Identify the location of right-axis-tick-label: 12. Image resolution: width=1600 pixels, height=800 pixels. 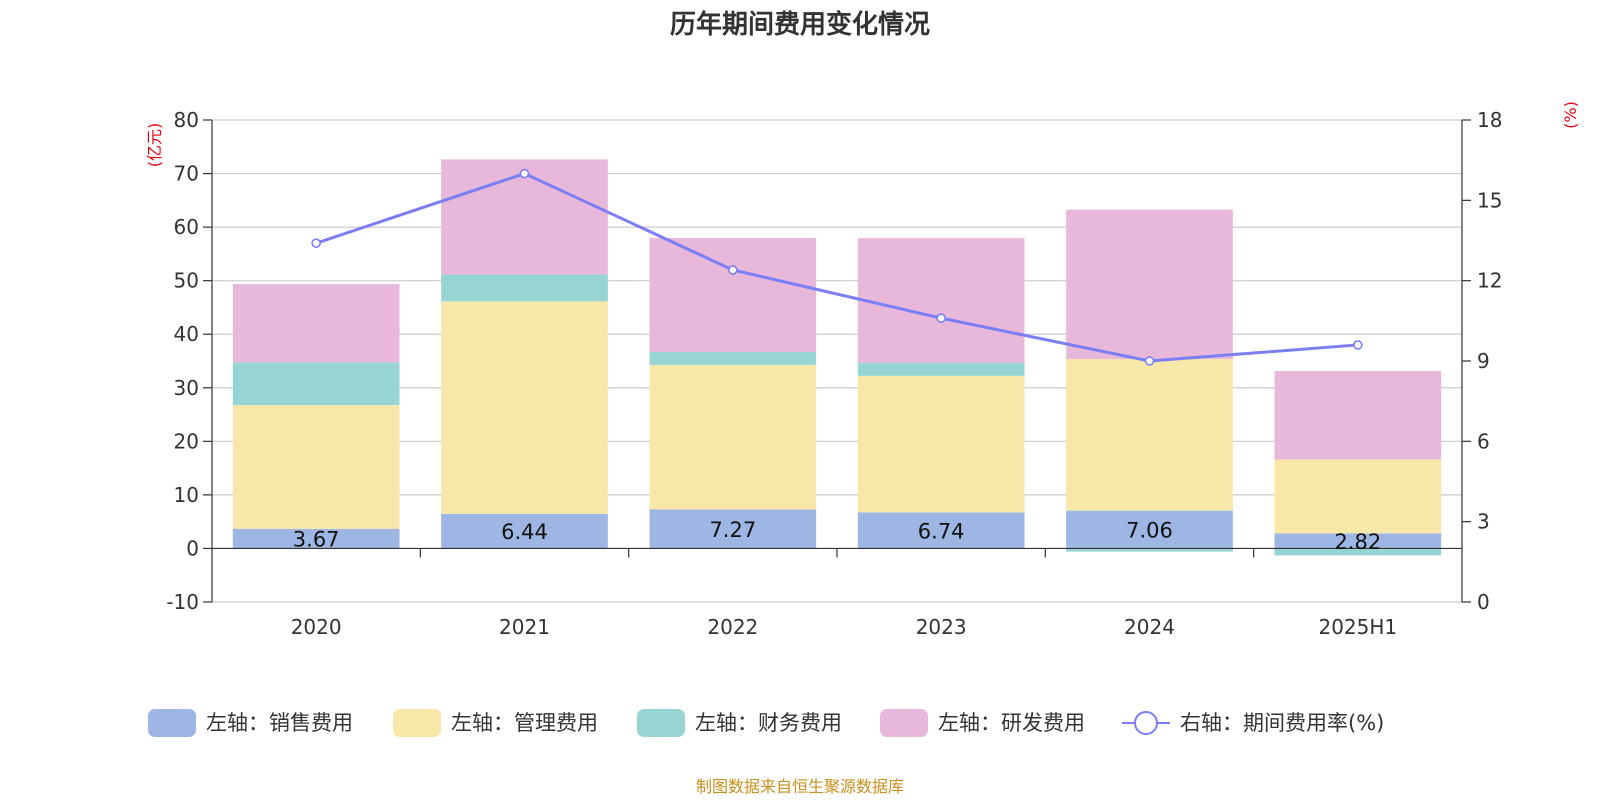
(1489, 281).